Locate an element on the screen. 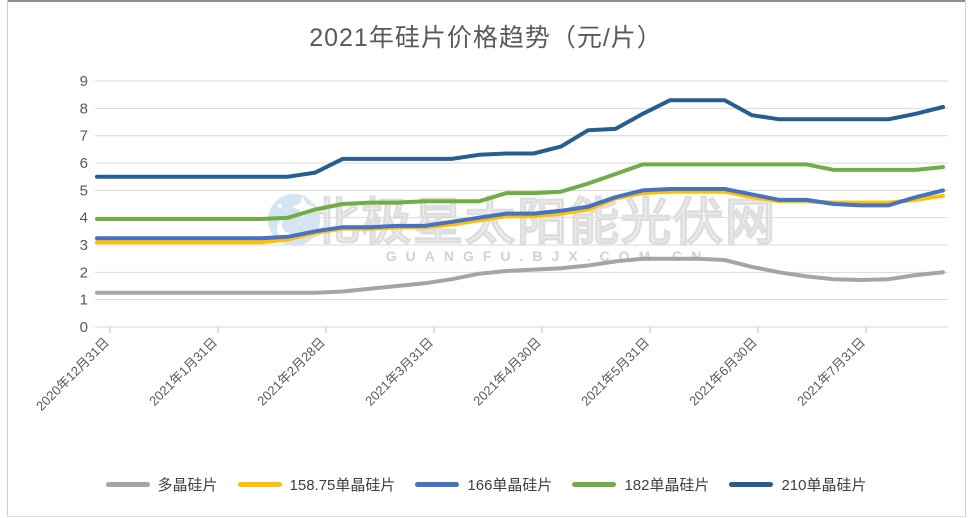 The width and height of the screenshot is (972, 518). y-axis-label: 6 is located at coordinates (84, 163).